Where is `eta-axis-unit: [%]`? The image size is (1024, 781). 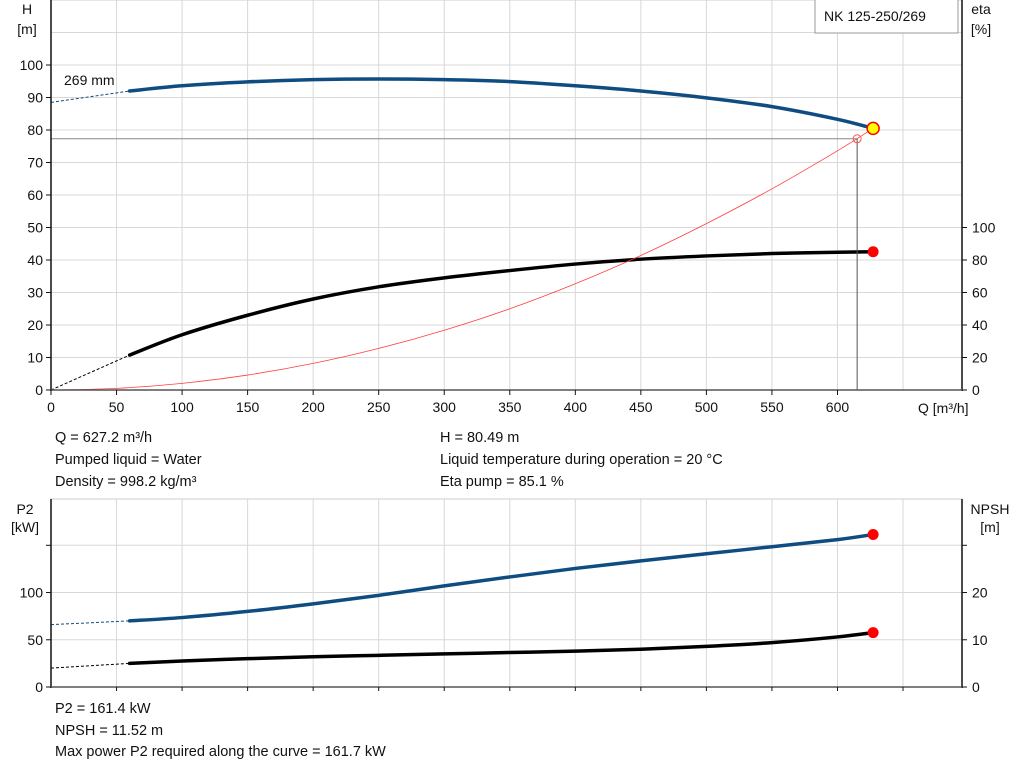
eta-axis-unit: [%] is located at coordinates (981, 29).